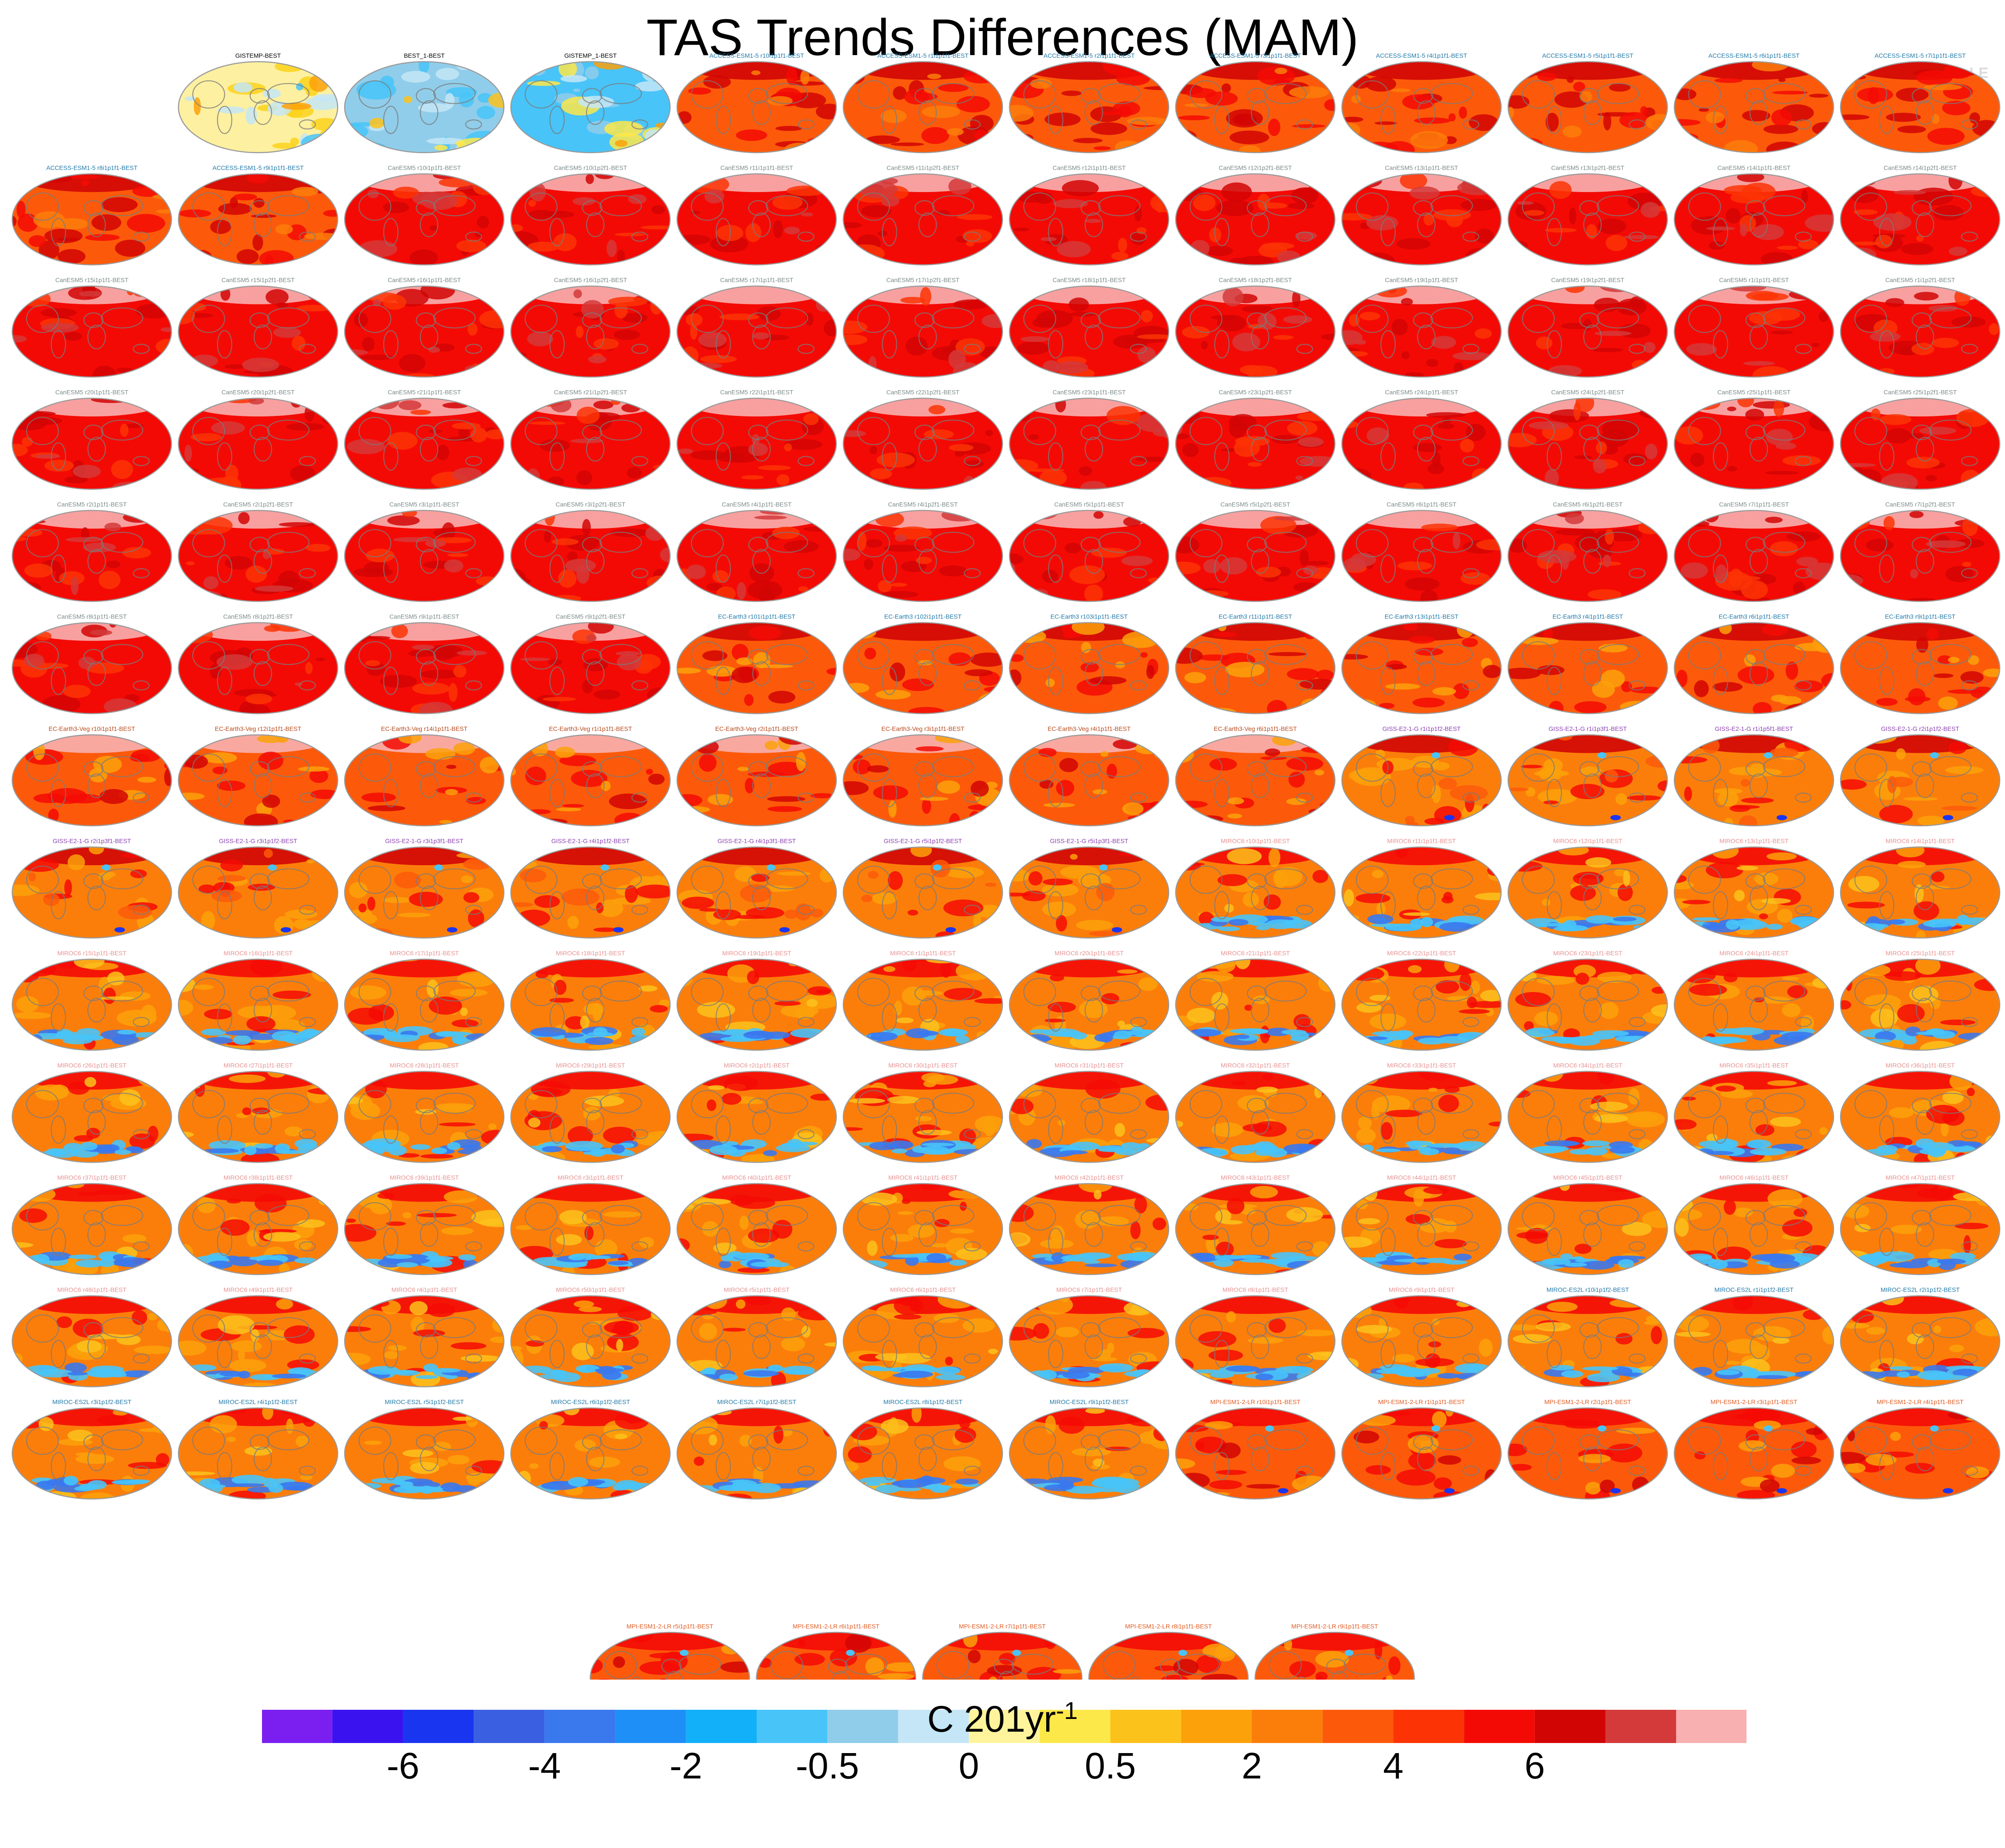  I want to click on panel-title: MIROC6 r47i1p1f1-BEST, so click(1921, 1177).